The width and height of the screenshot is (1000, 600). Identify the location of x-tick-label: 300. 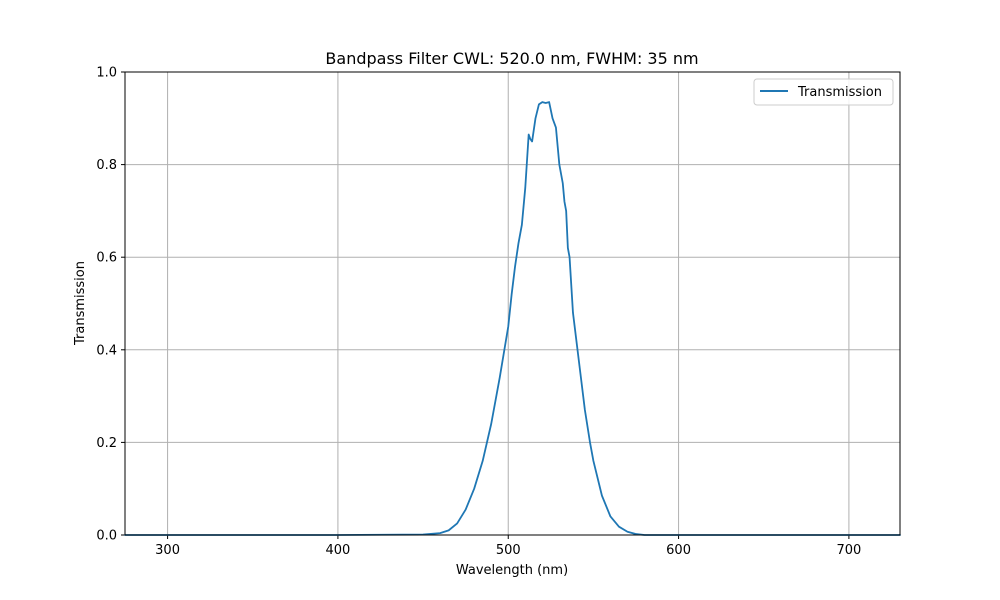
(167, 550).